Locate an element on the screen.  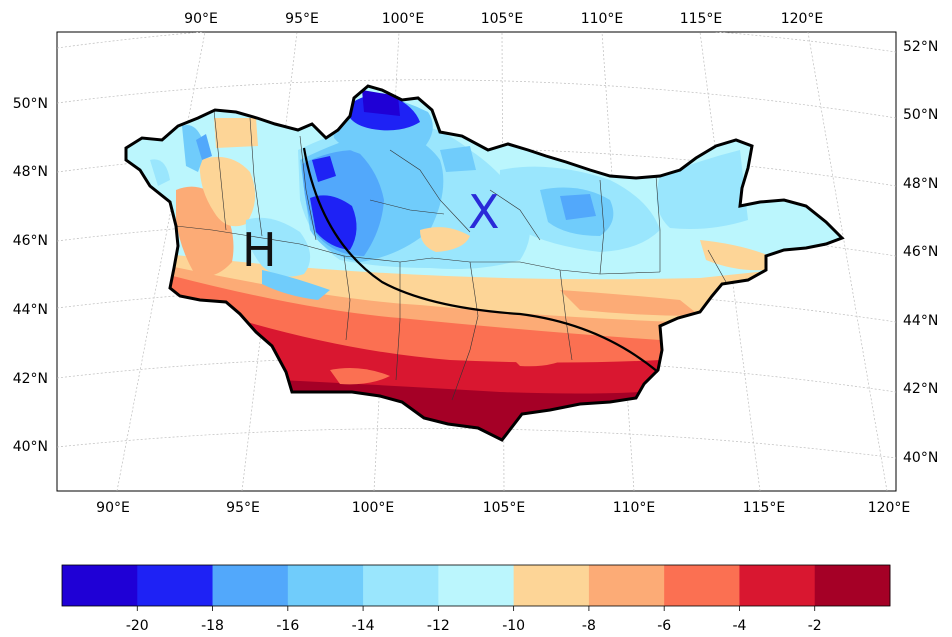
colorbar-tick-label-6: -8 is located at coordinates (589, 626).